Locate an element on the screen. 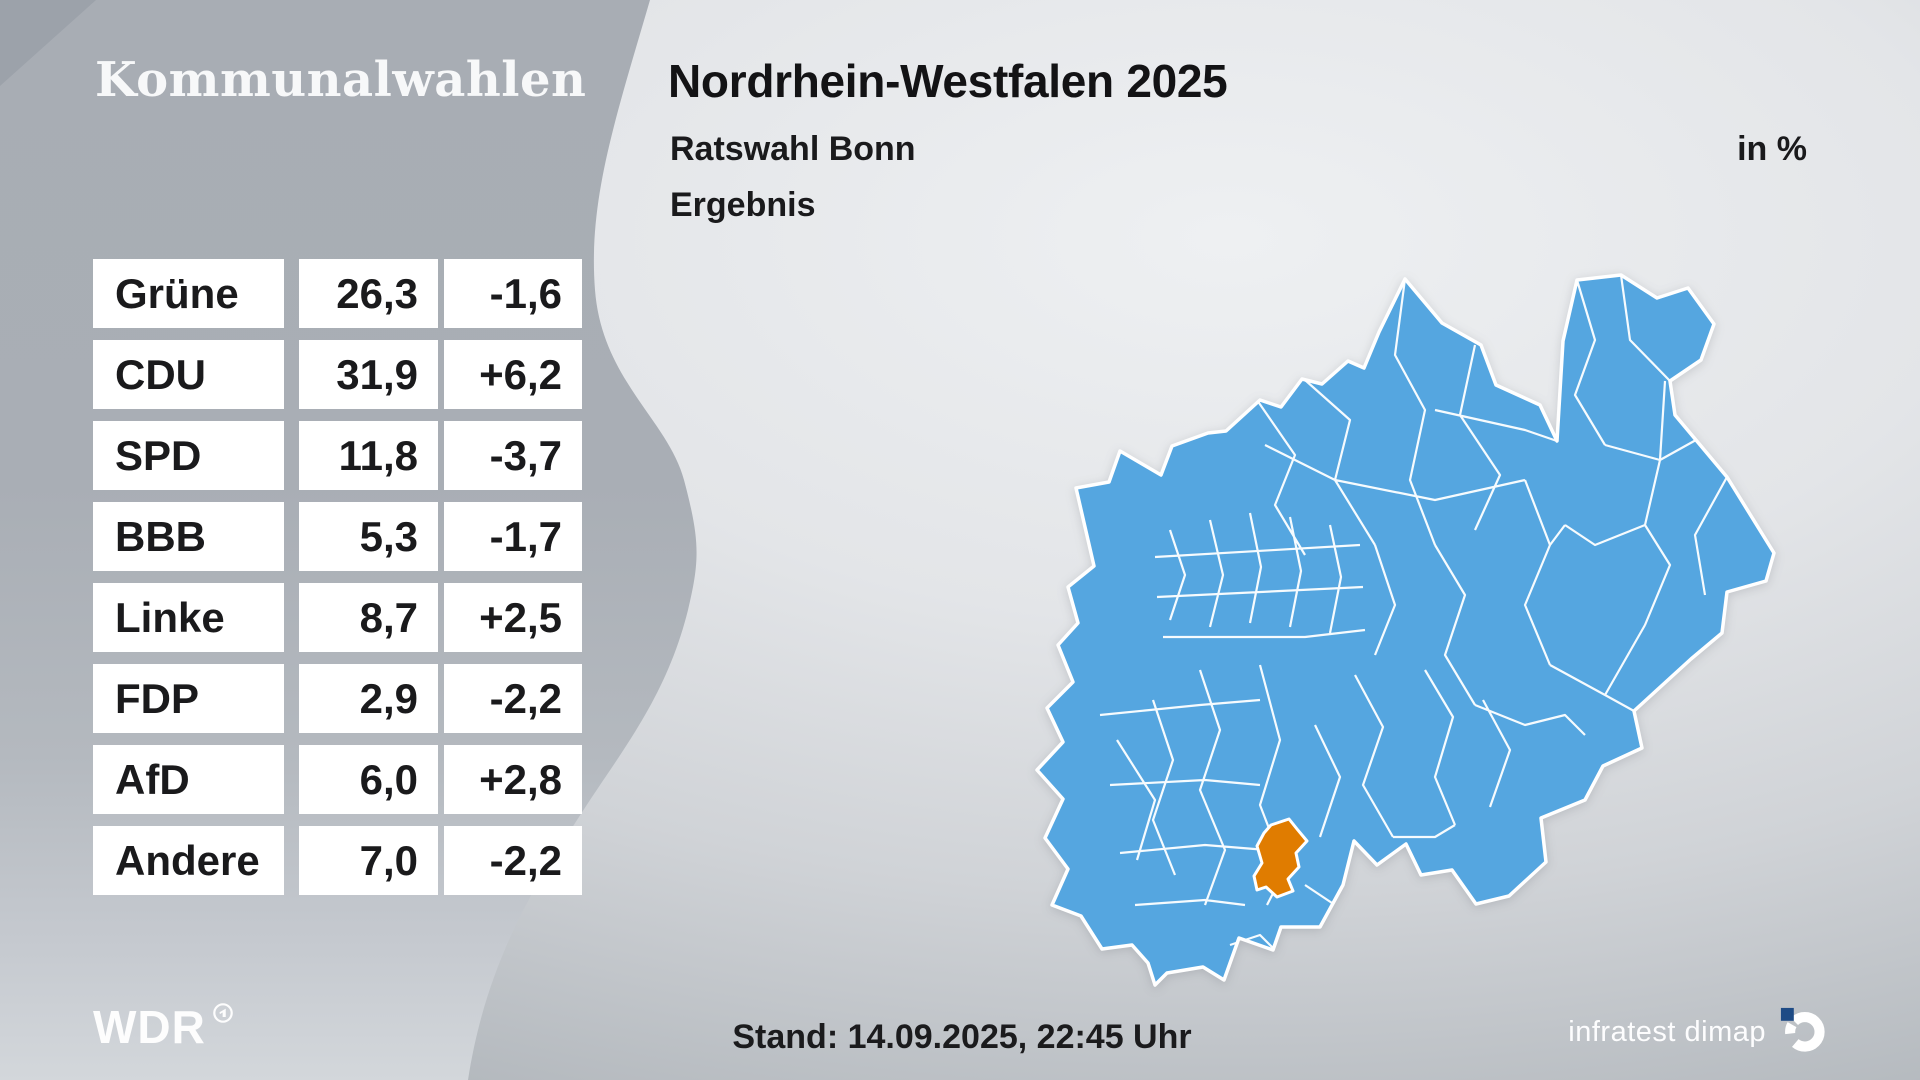  value-cell: 26,3 is located at coordinates (368, 293).